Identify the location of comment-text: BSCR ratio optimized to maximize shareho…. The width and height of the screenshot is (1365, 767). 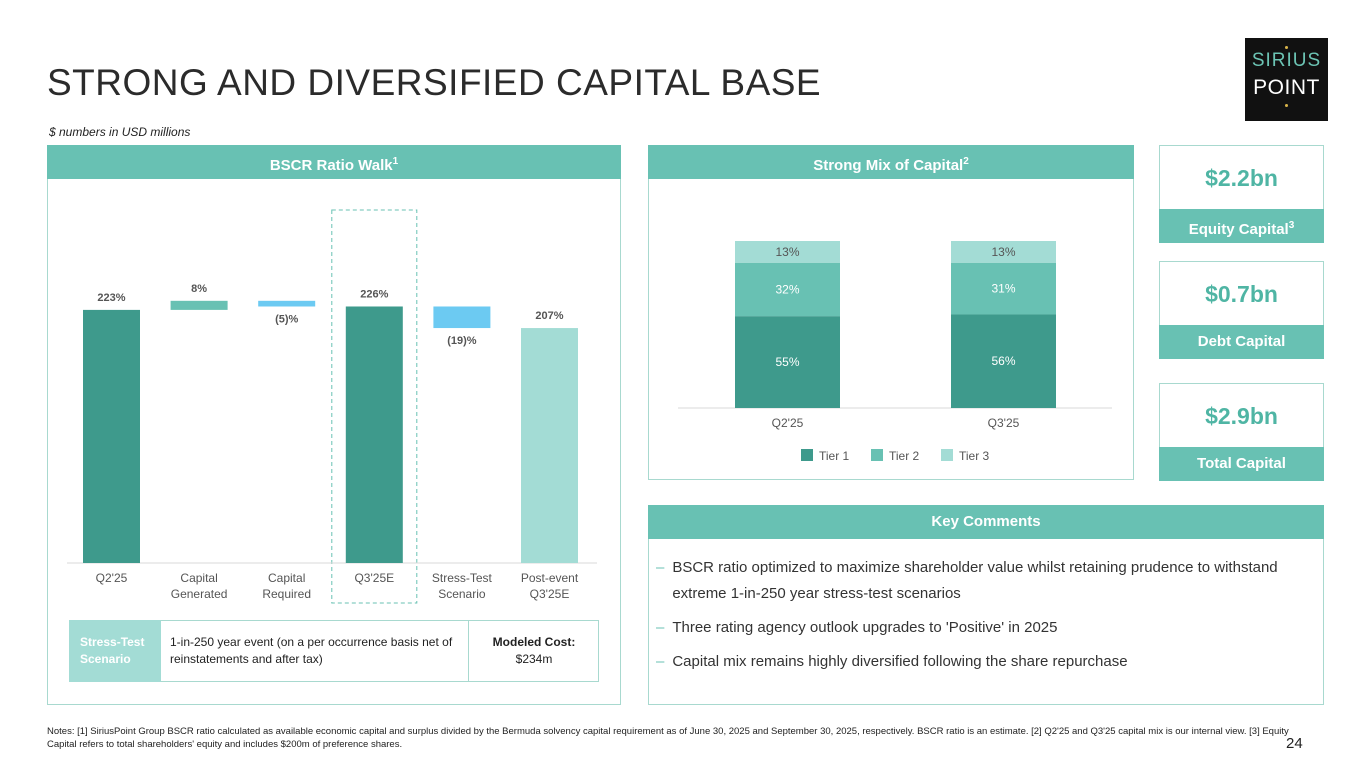
(975, 580).